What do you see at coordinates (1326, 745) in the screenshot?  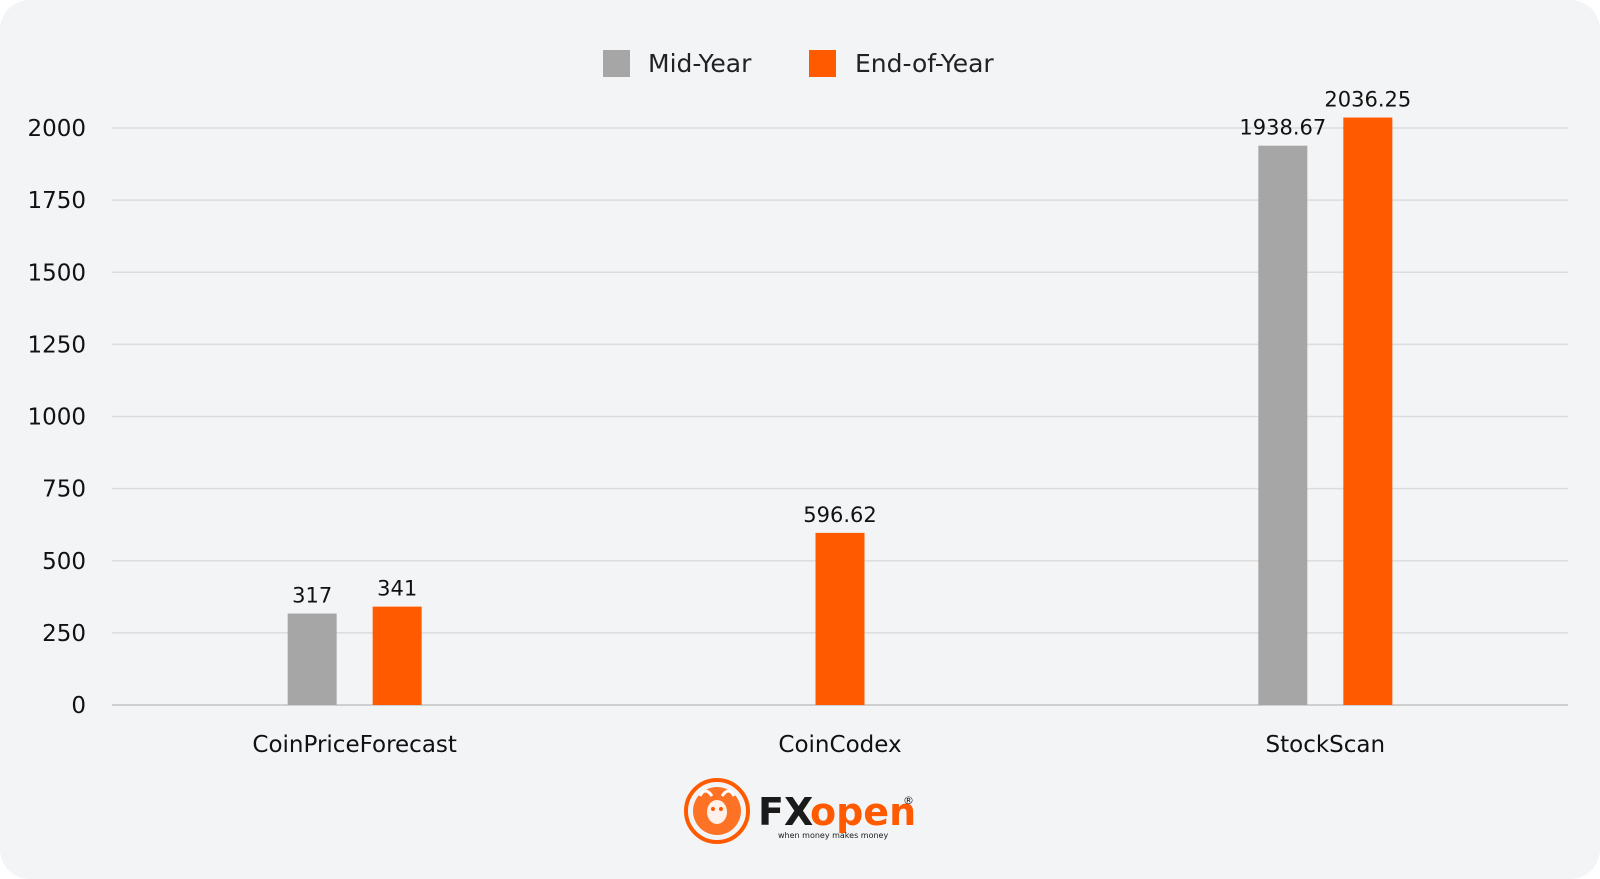 I see `x-category-label: StockScan` at bounding box center [1326, 745].